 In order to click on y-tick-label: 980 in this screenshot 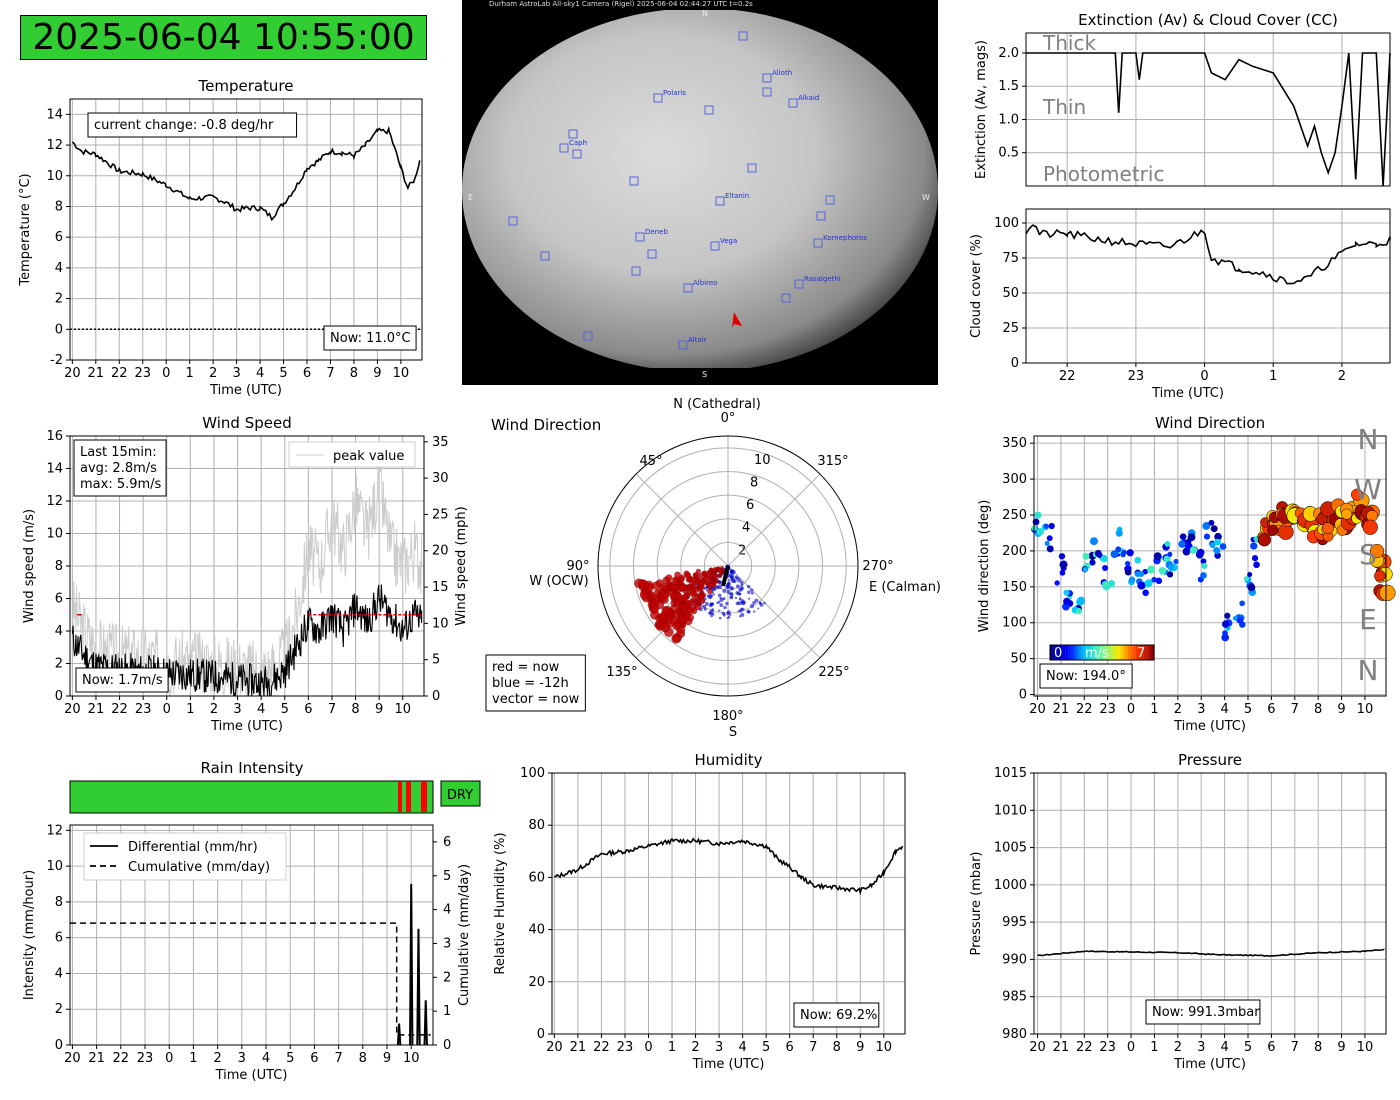, I will do `click(1014, 1034)`.